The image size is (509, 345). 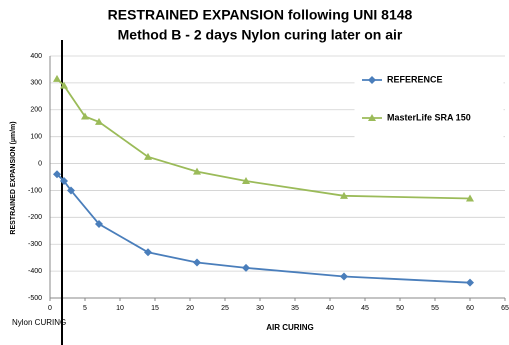 I want to click on y-tick-label: 0, so click(x=40, y=163).